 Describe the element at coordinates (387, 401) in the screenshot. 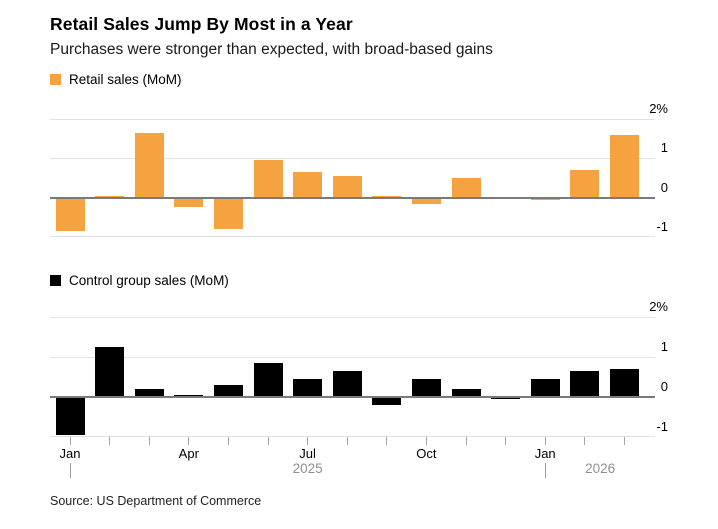

I see `bar-control-group-sales-sep-2025` at that location.